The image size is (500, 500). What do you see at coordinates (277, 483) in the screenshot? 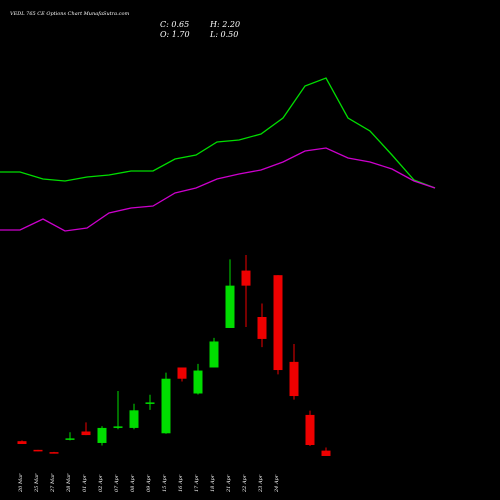
I see `x-tick-label: 24 Apr` at bounding box center [277, 483].